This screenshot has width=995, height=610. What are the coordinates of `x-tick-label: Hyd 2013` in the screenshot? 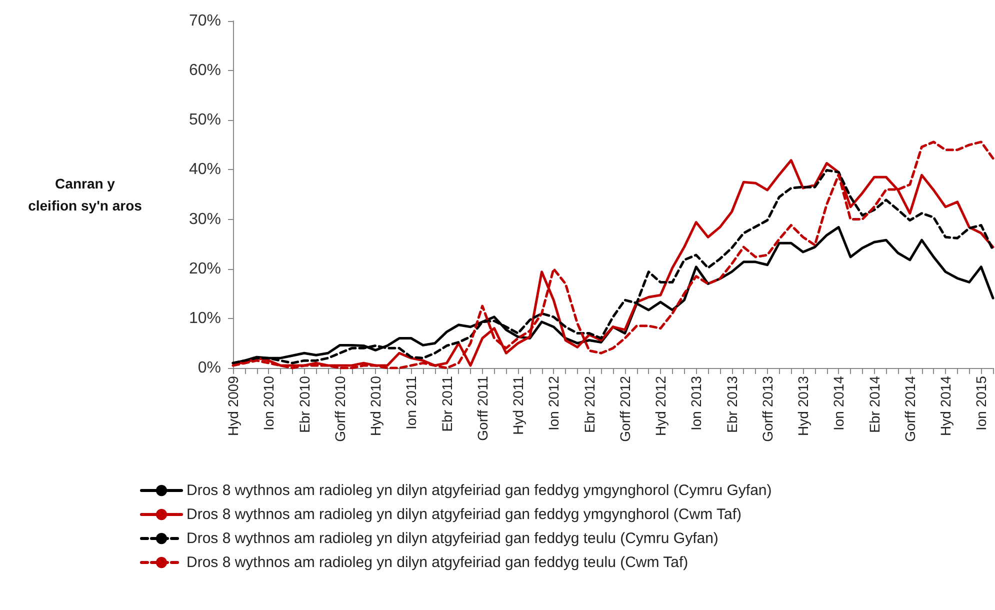 It's located at (803, 406).